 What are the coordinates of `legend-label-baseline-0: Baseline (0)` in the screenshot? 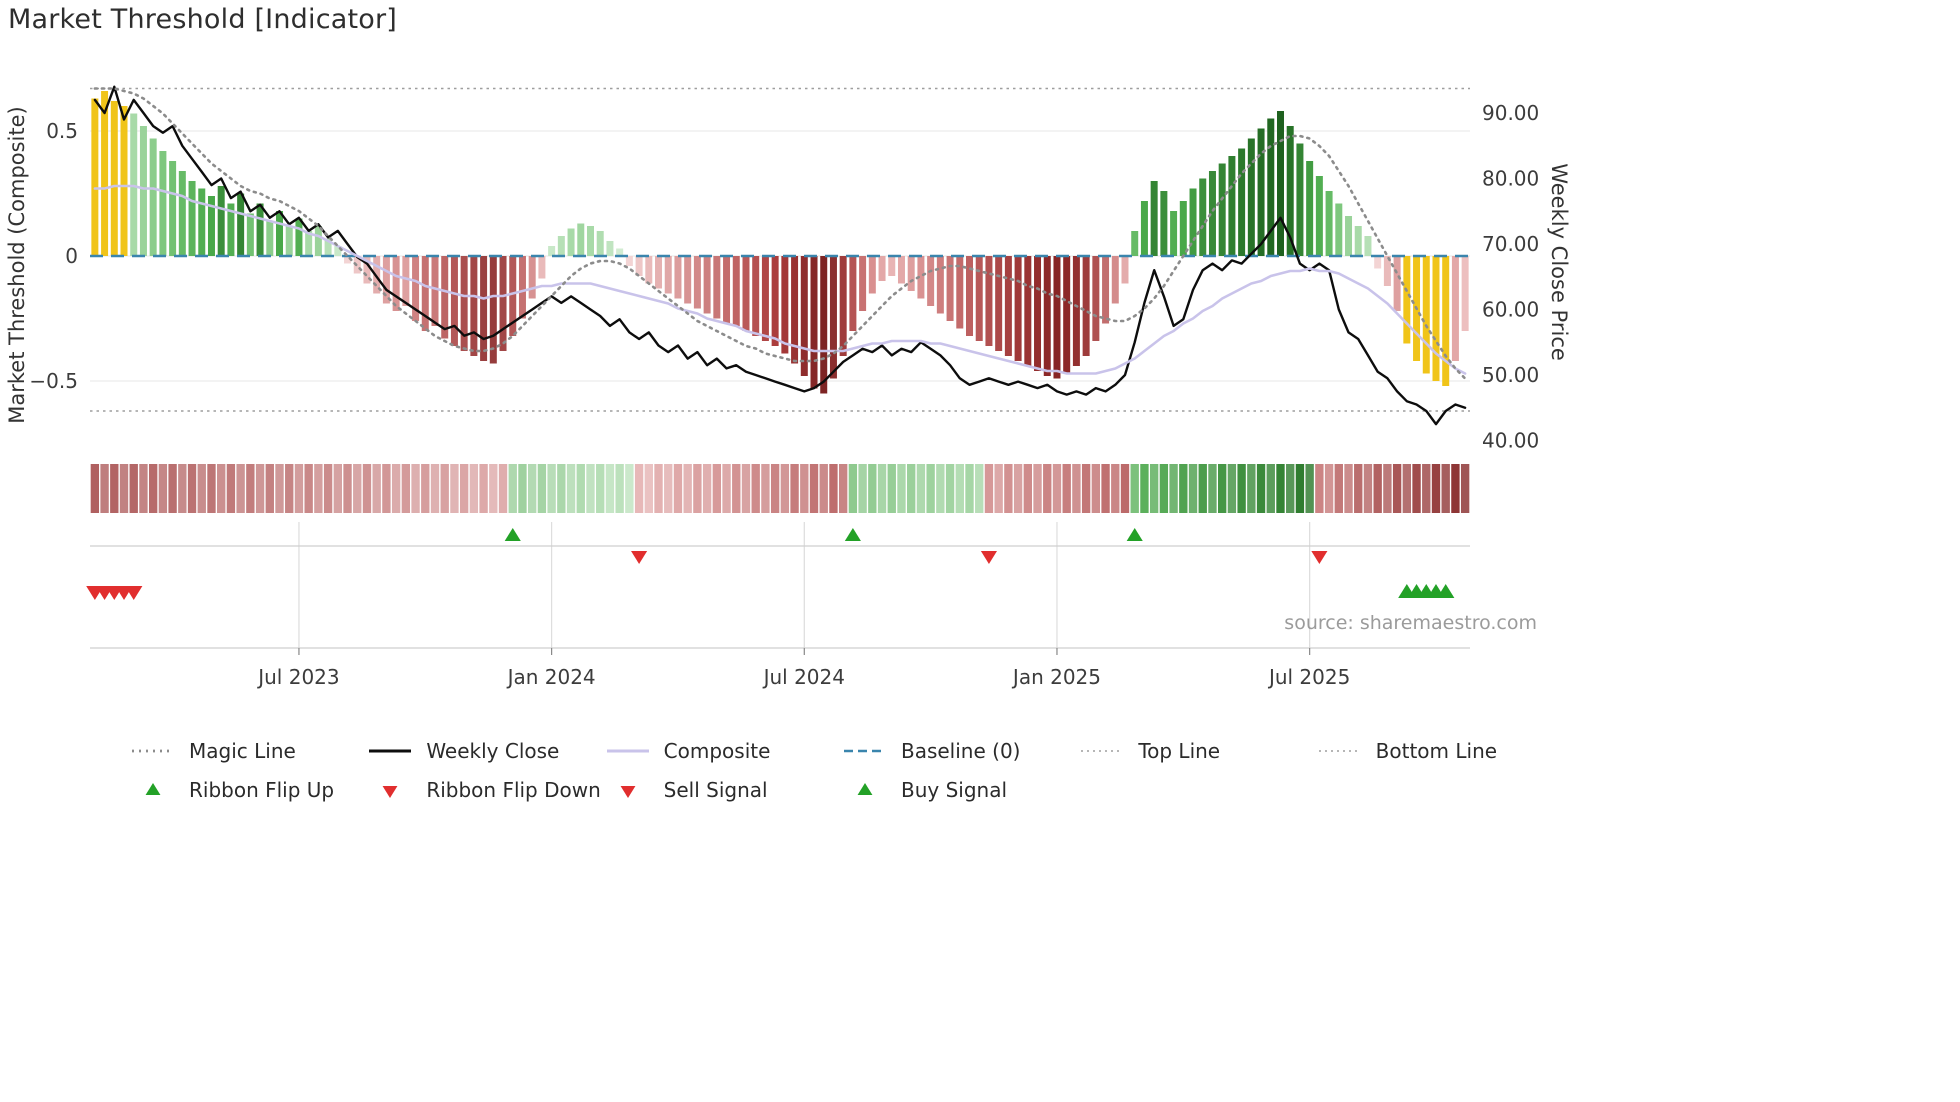 It's located at (960, 751).